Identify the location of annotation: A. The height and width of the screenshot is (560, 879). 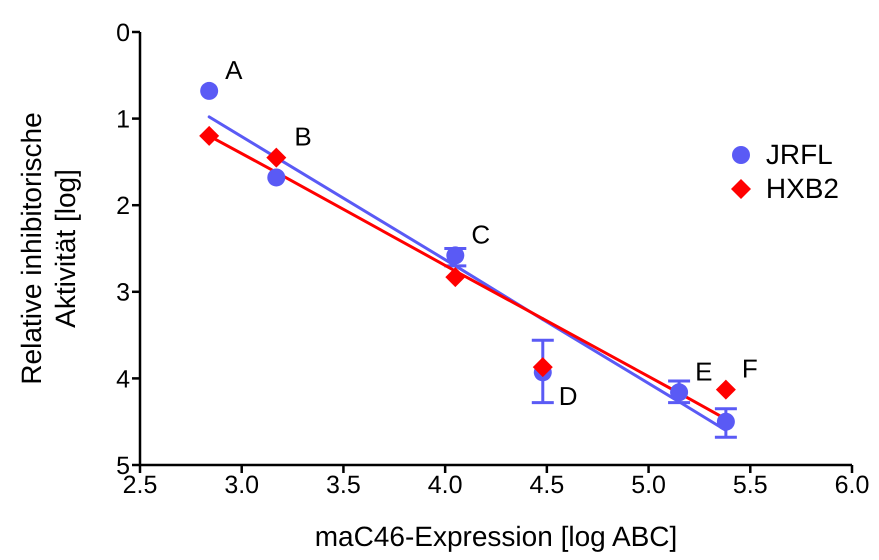
(234, 69).